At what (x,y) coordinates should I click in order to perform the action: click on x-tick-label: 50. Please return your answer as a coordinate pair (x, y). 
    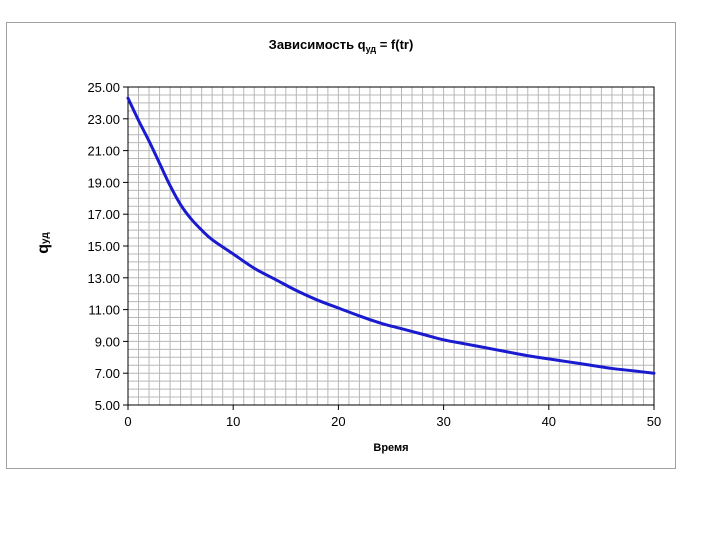
    Looking at the image, I should click on (654, 421).